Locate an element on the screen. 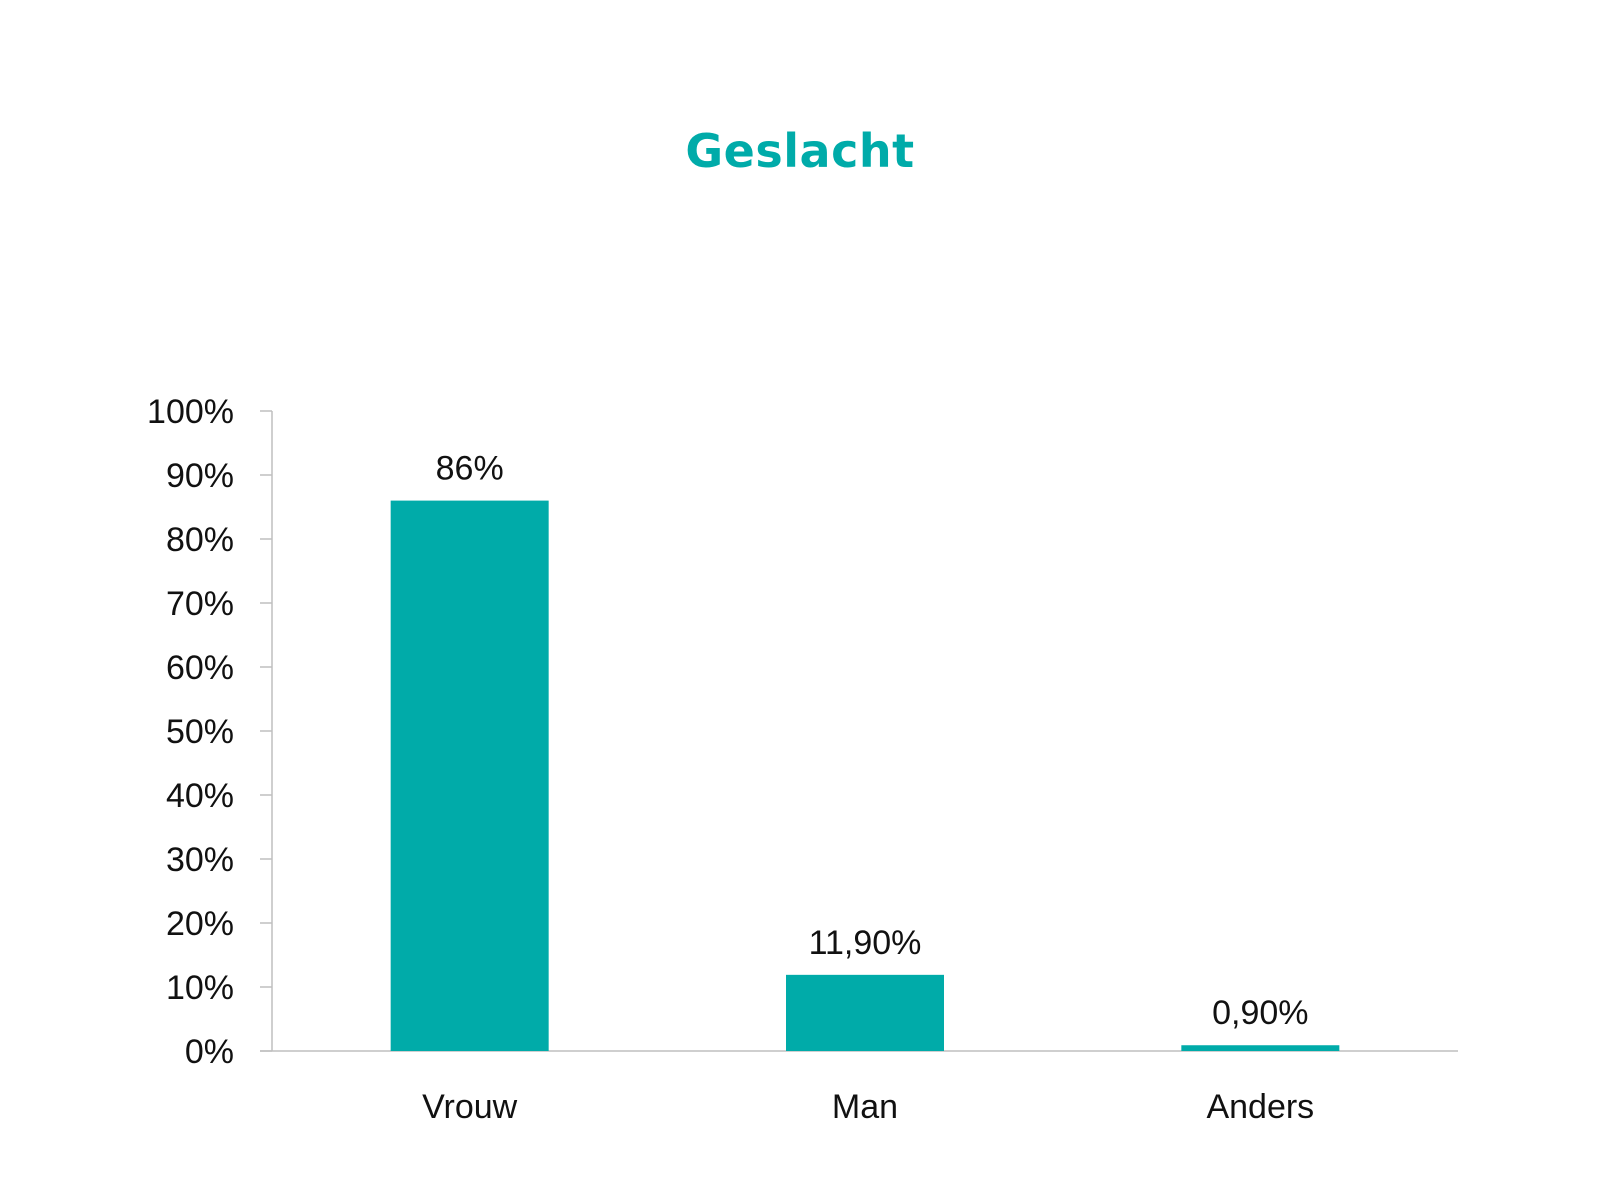 The width and height of the screenshot is (1600, 1200). y-tick-label: 50% is located at coordinates (200, 732).